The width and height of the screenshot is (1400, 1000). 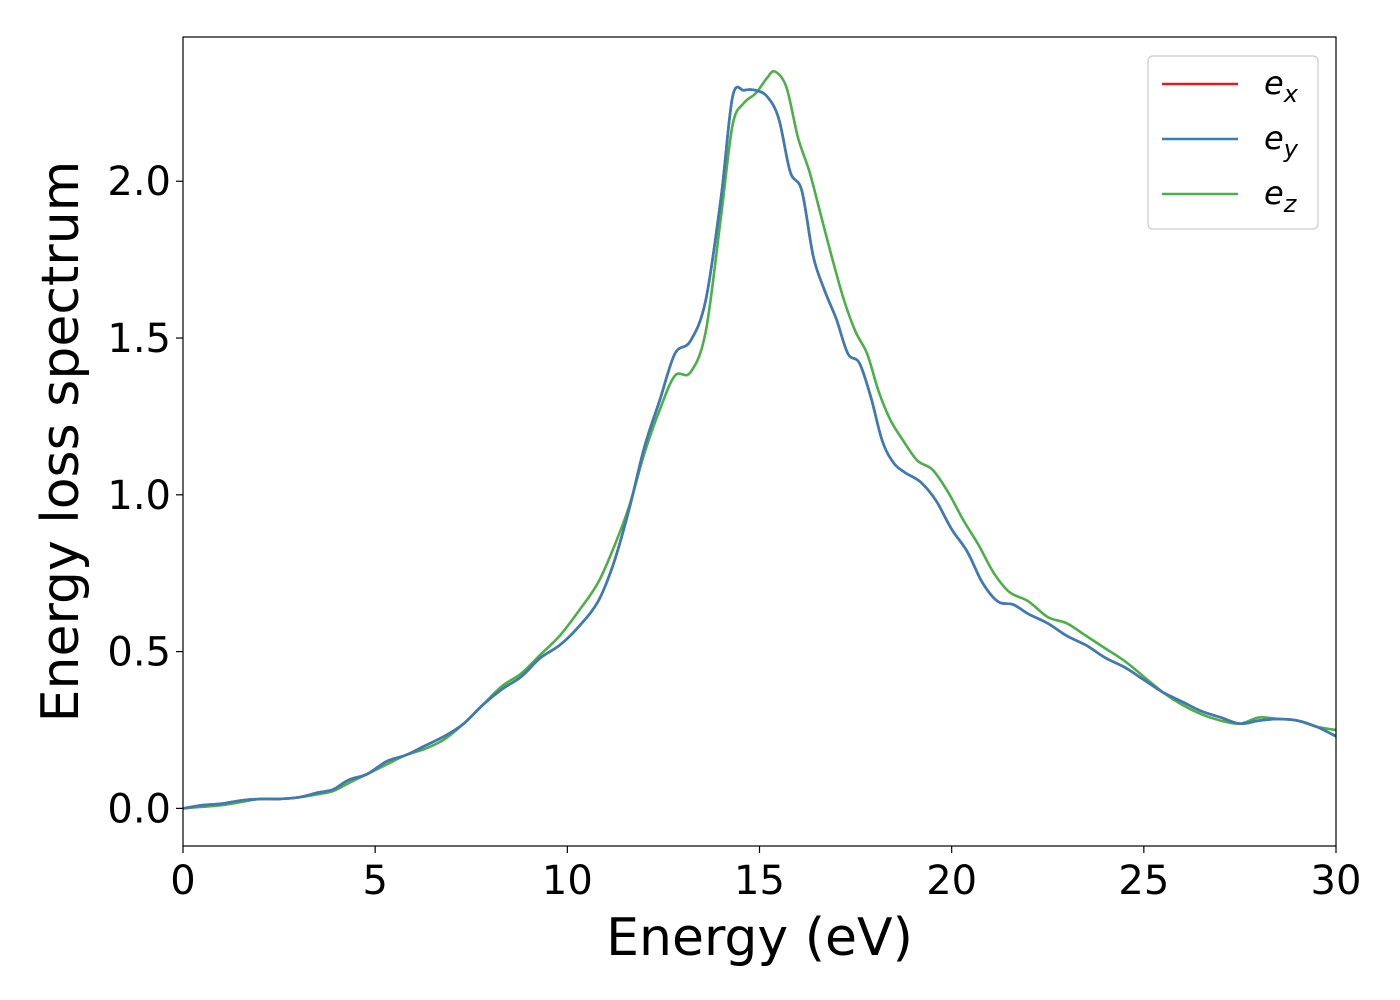 What do you see at coordinates (374, 881) in the screenshot?
I see `x-tick-label: 5` at bounding box center [374, 881].